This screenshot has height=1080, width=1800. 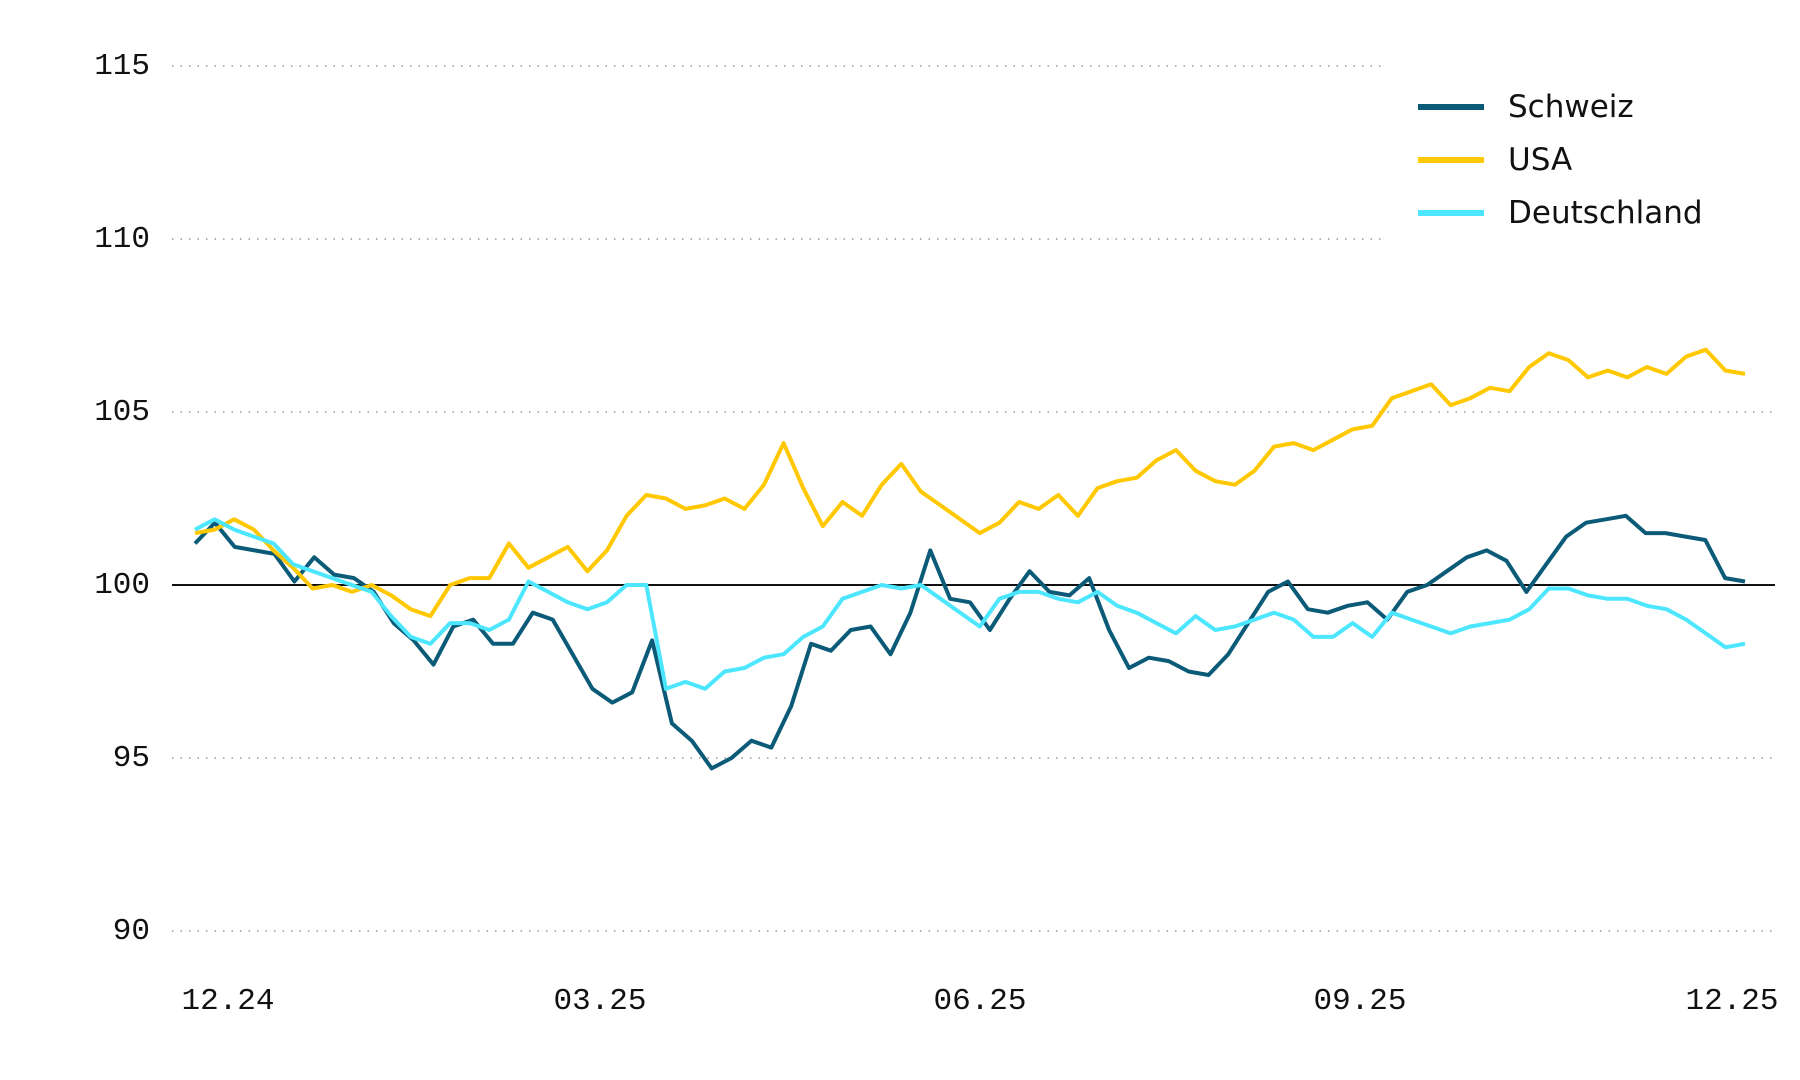 What do you see at coordinates (1451, 106) in the screenshot?
I see `legend-swatch-schweiz` at bounding box center [1451, 106].